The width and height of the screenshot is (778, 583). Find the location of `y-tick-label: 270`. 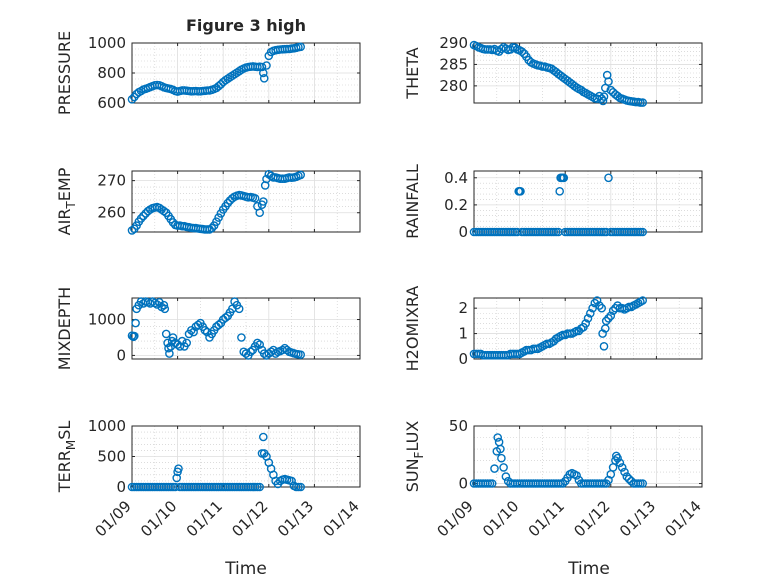

y-tick-label: 270 is located at coordinates (111, 181).